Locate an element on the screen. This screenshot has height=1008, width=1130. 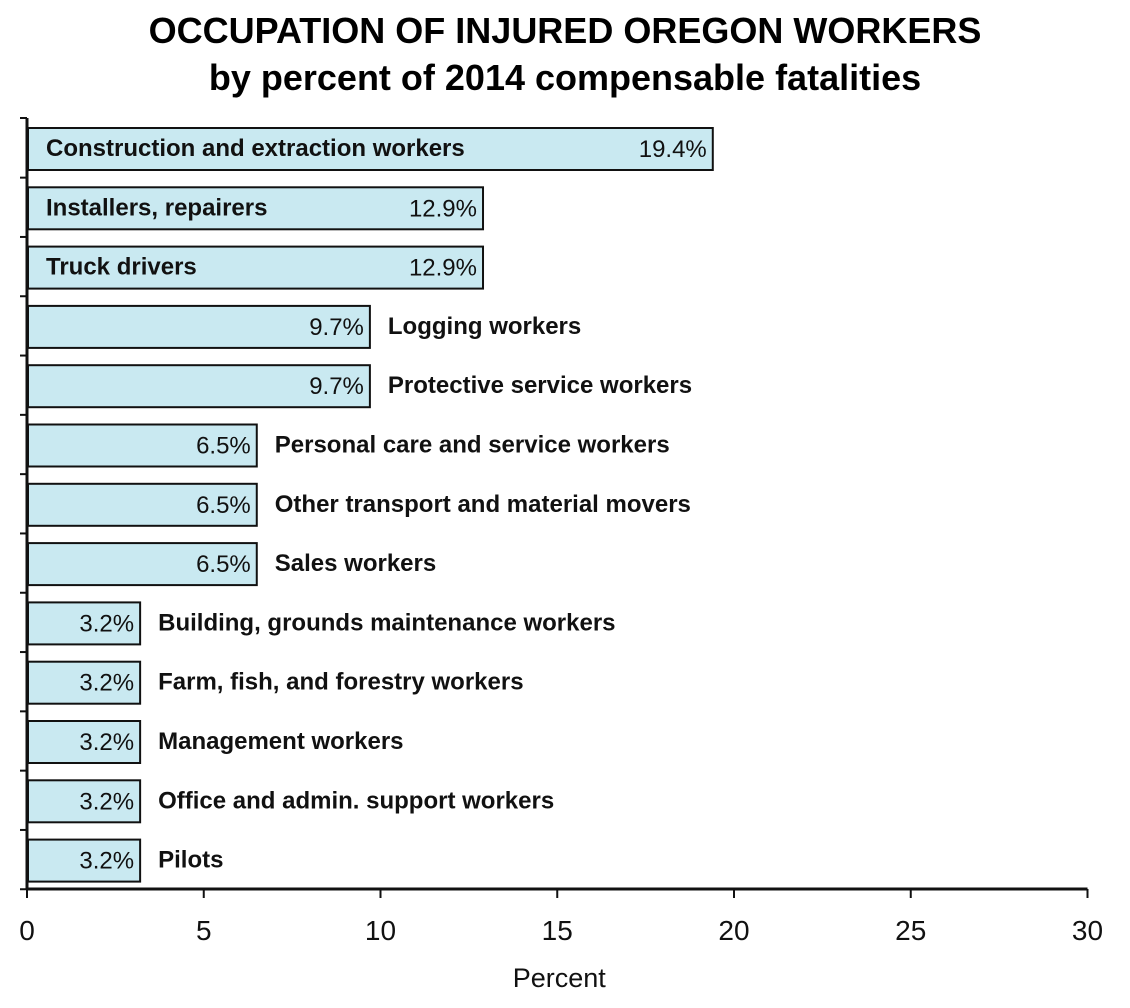
bar-category-label: Other transport and material movers is located at coordinates (483, 504).